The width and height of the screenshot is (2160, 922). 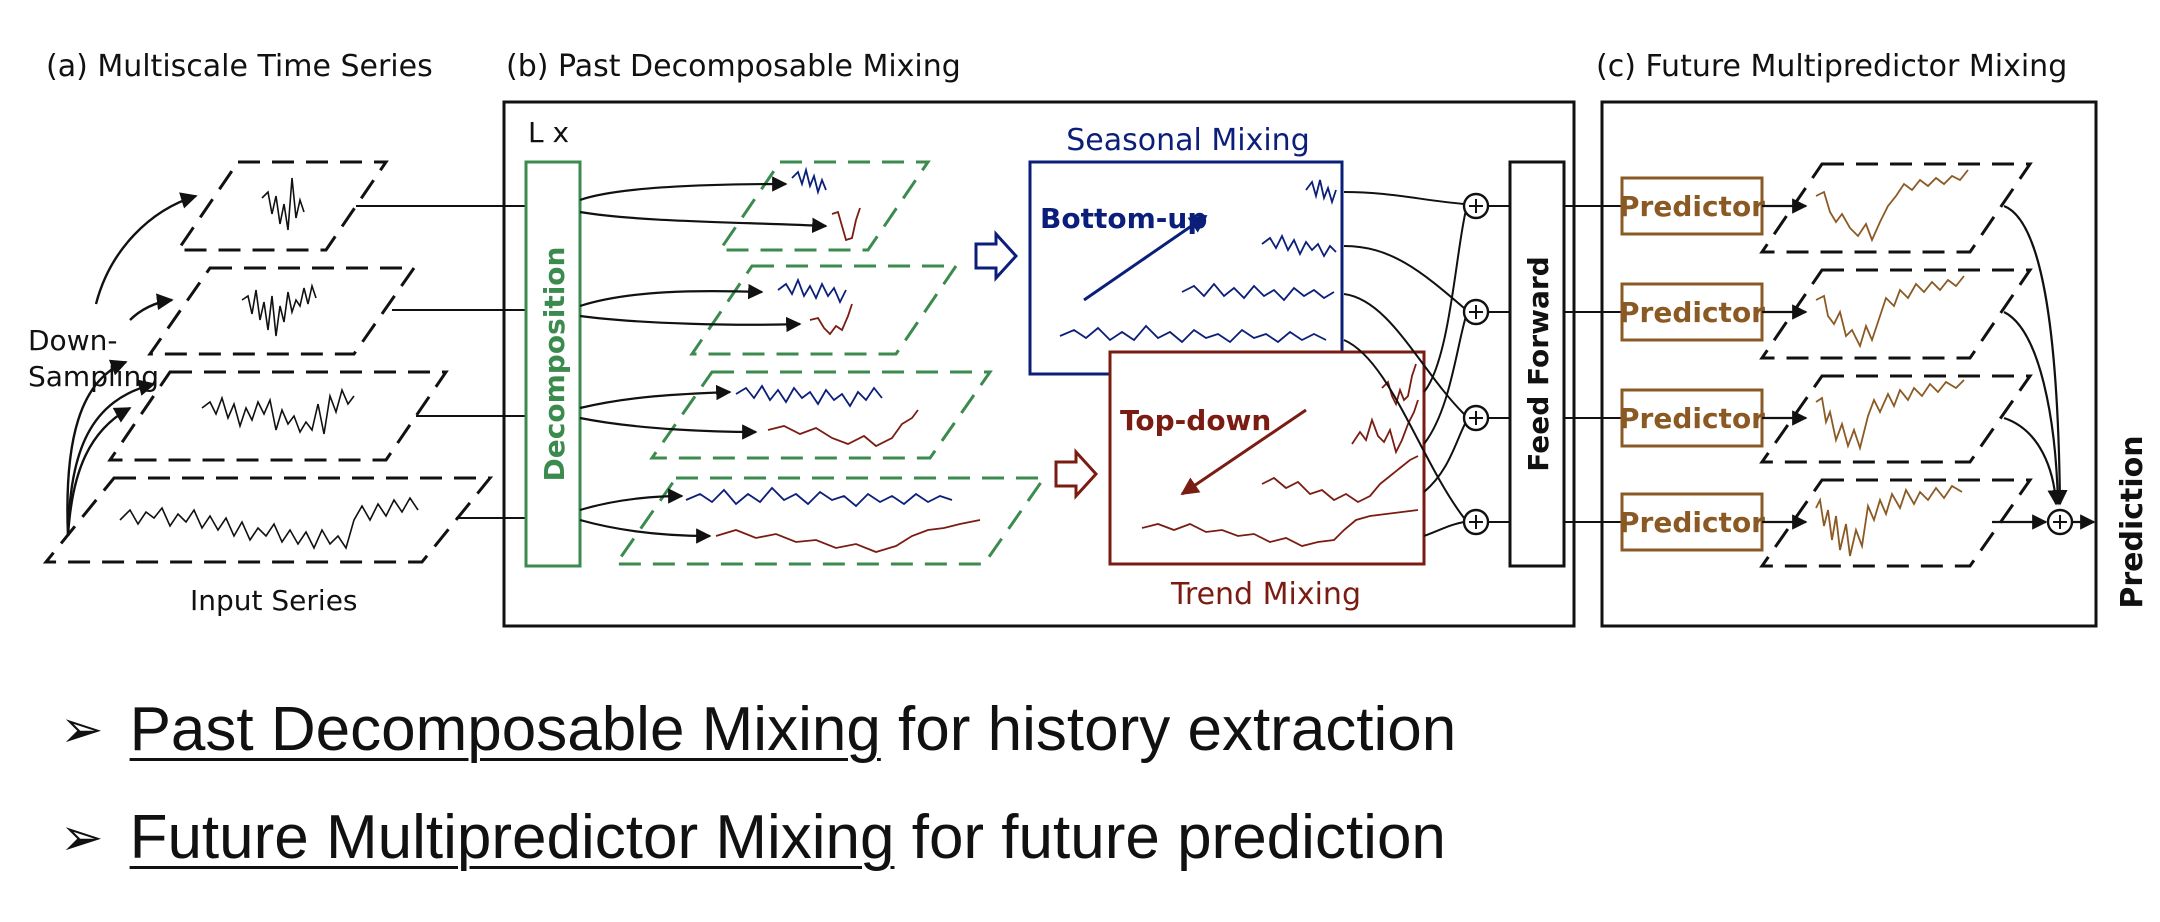 I want to click on sum-nodes, so click(x=1476, y=364).